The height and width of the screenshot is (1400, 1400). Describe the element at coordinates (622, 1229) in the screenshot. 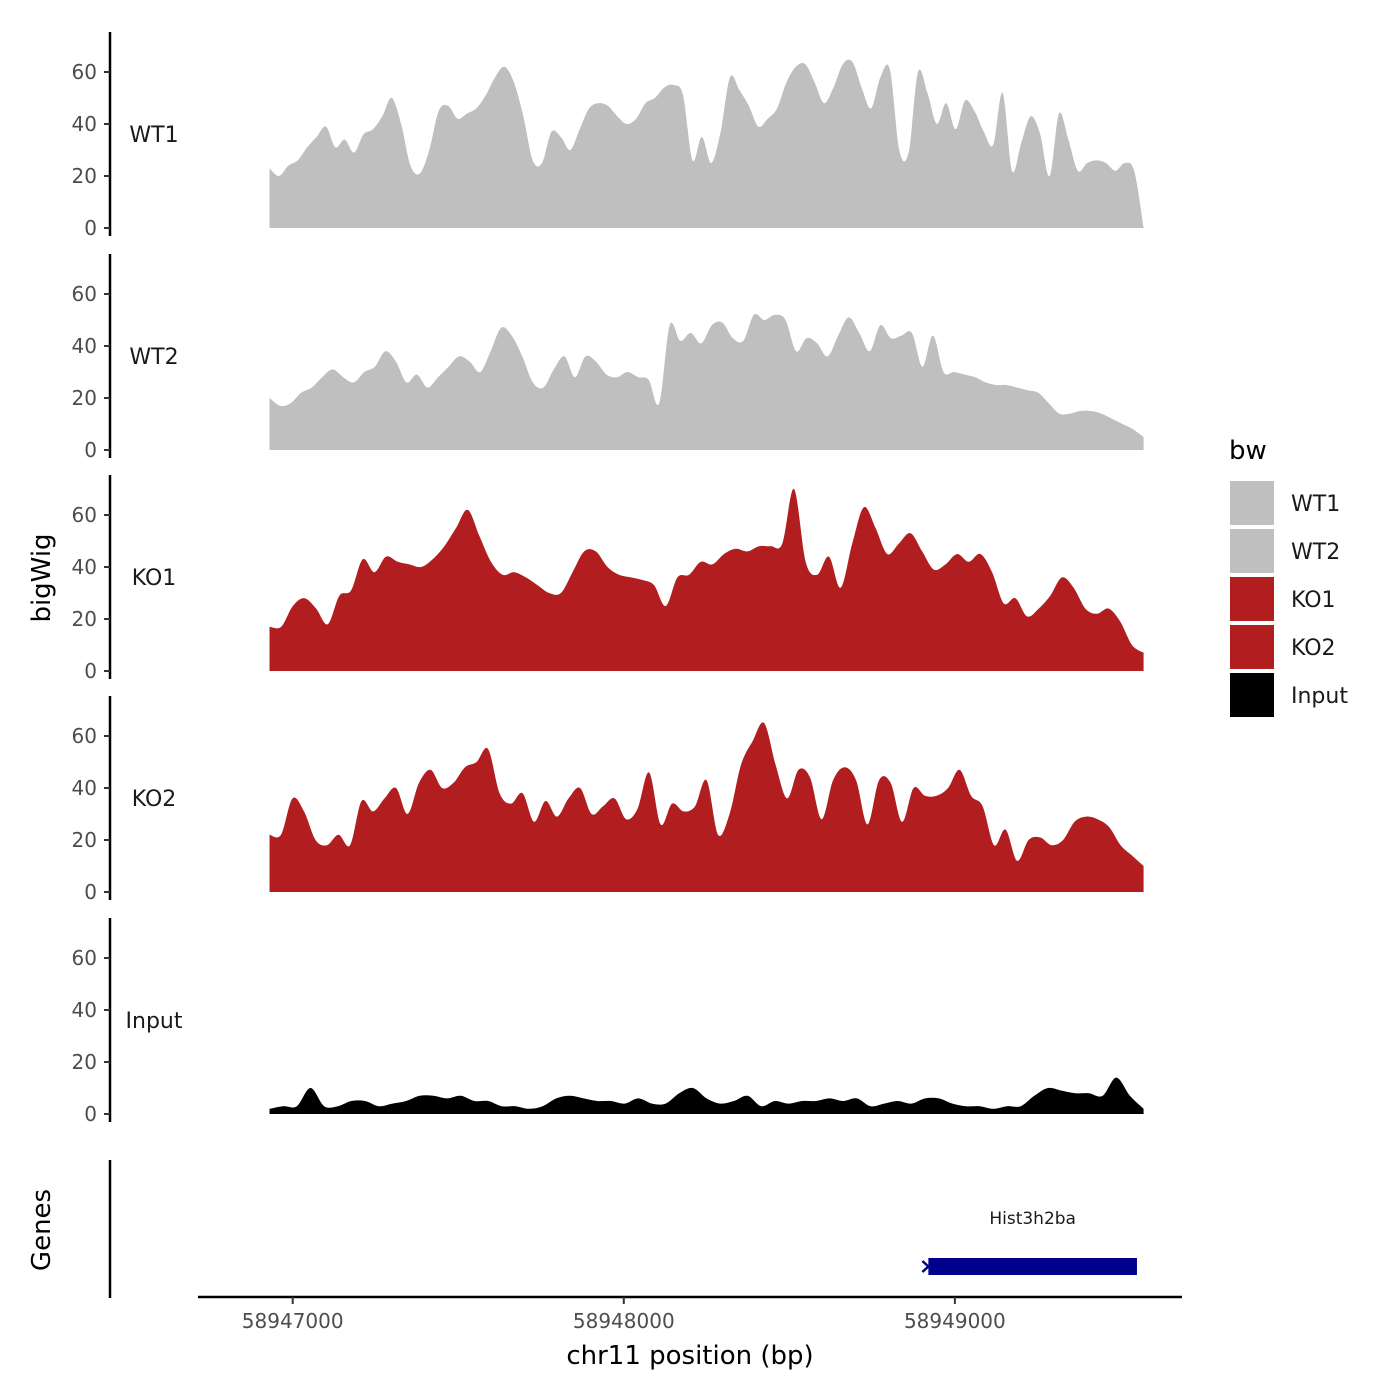

I see `genes-track: Hist3h2ba` at that location.